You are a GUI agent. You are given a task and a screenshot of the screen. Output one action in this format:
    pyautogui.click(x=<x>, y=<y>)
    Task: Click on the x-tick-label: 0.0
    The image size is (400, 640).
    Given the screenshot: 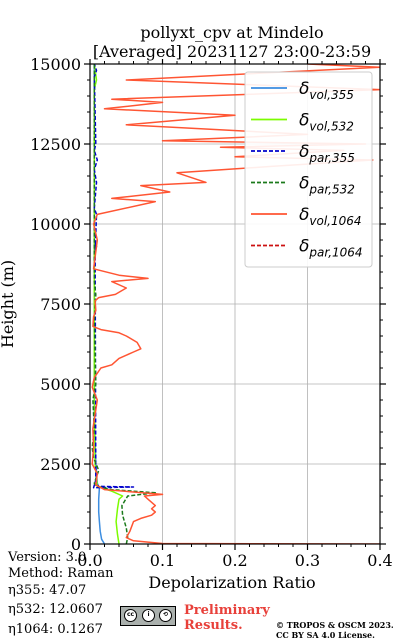 What is the action you would take?
    pyautogui.click(x=89, y=560)
    